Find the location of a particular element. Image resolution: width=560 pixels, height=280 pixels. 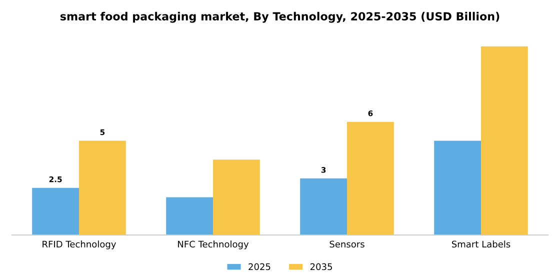

legend-label: 2035 is located at coordinates (321, 266).